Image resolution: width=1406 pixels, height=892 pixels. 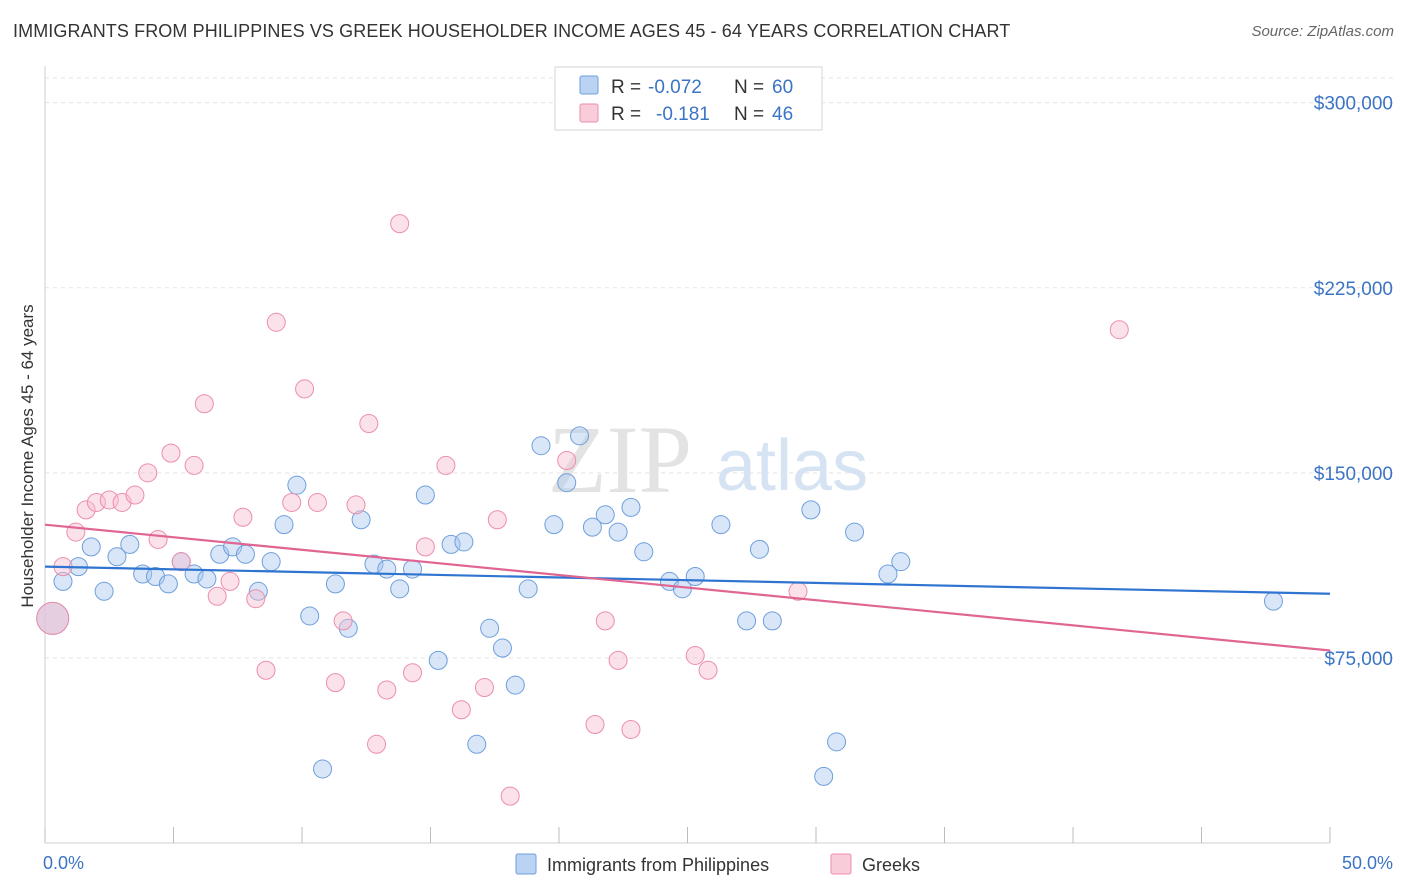 I want to click on stats-box-frame, so click(x=688, y=98).